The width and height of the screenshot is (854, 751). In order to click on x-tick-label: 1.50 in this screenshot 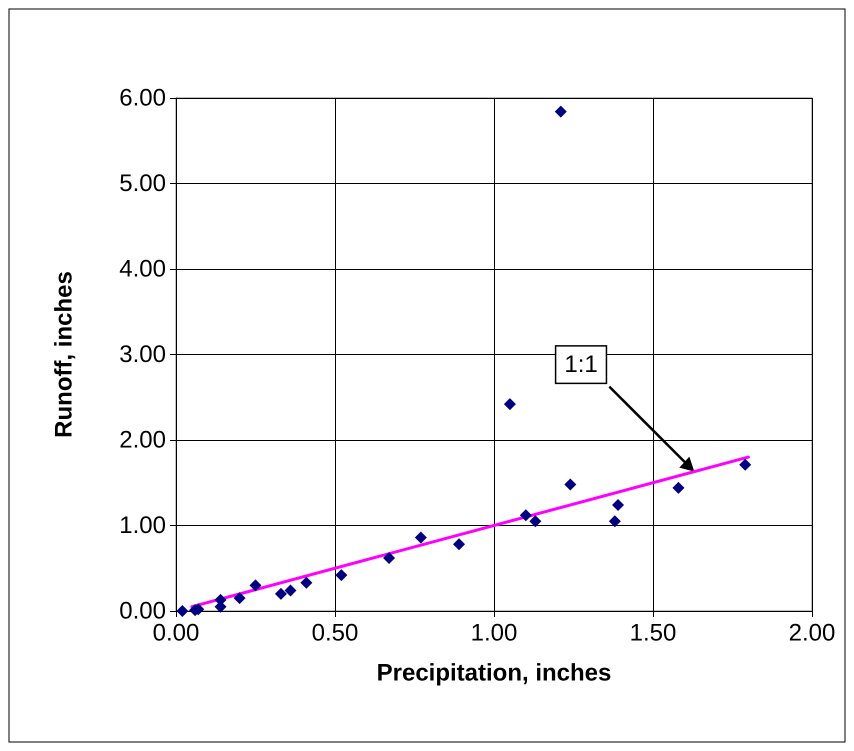, I will do `click(653, 633)`.